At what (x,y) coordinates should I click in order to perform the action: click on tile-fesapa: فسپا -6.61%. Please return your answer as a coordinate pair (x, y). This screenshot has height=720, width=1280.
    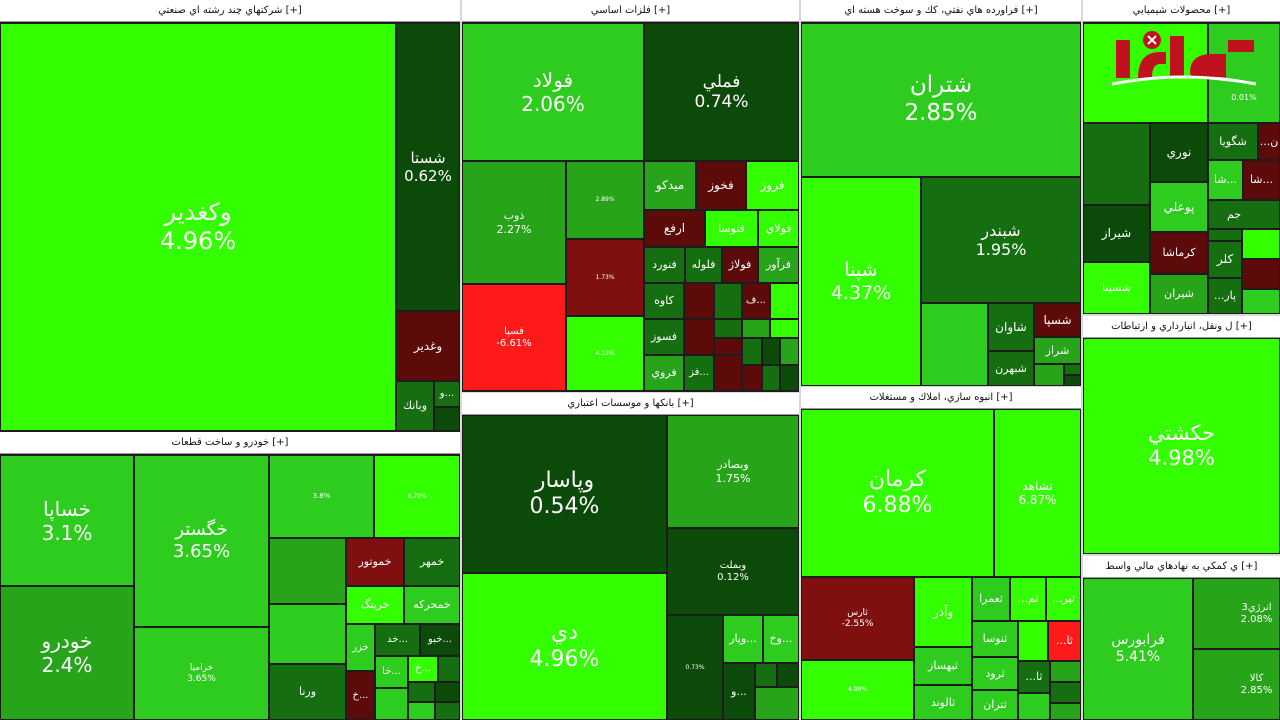
    Looking at the image, I should click on (514, 337).